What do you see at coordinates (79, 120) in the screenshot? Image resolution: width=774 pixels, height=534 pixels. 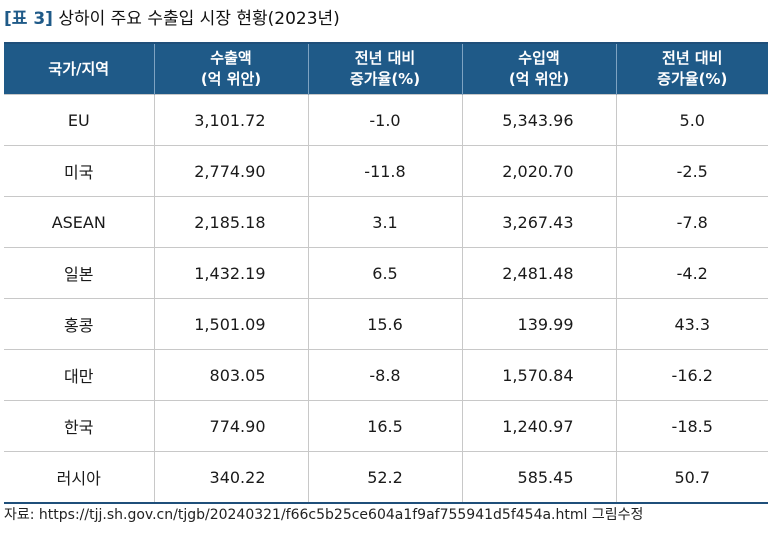 I see `region-cell: EU` at bounding box center [79, 120].